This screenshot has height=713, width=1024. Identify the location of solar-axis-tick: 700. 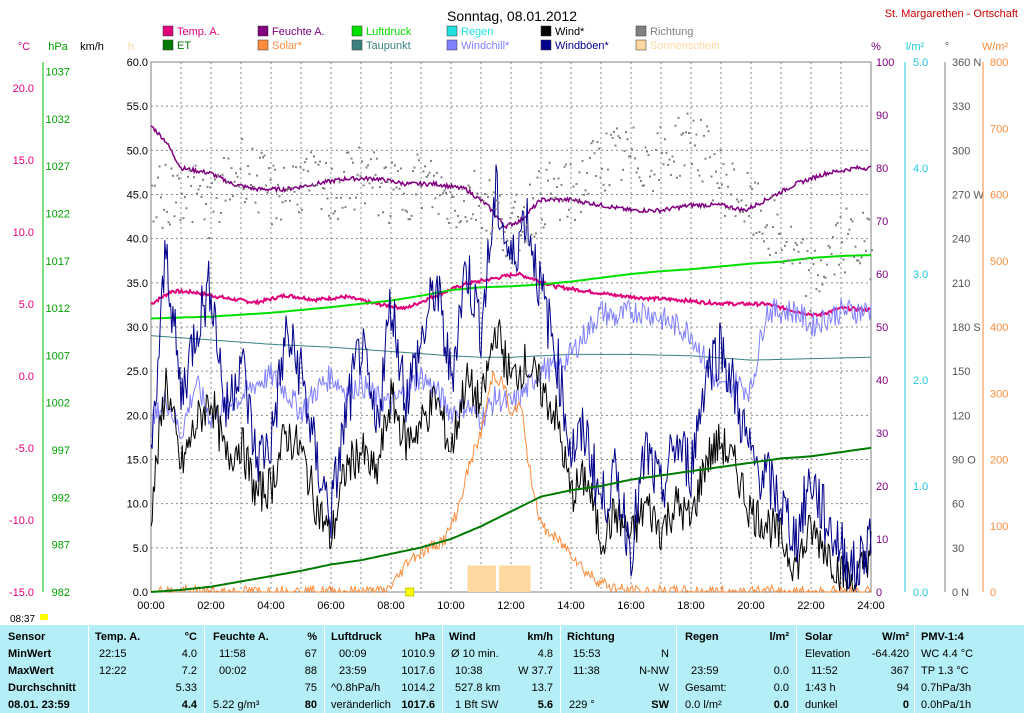
(999, 129).